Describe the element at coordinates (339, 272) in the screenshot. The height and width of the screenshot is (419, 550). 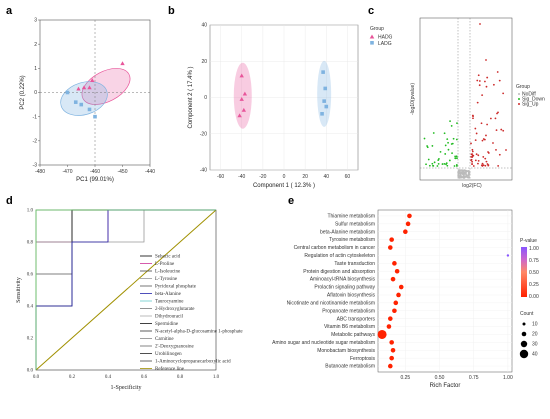
I see `e-category-label: Protein digestion and absorption` at that location.